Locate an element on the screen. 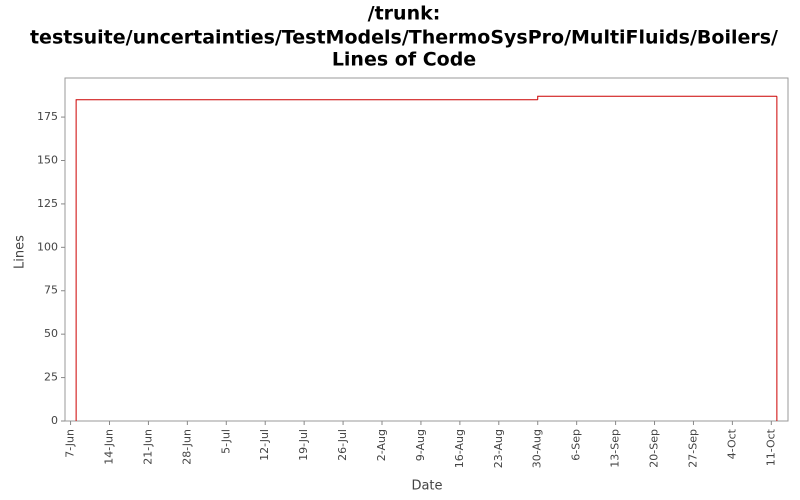 The image size is (800, 500). y-tick-label: 125 is located at coordinates (47, 203).